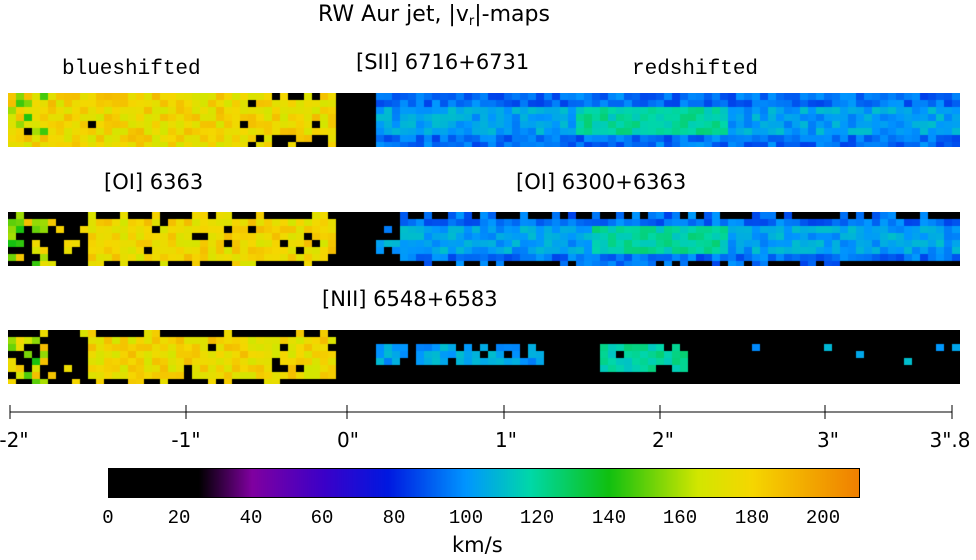 Image resolution: width=976 pixels, height=560 pixels. Describe the element at coordinates (481, 412) in the screenshot. I see `position-axis` at that location.